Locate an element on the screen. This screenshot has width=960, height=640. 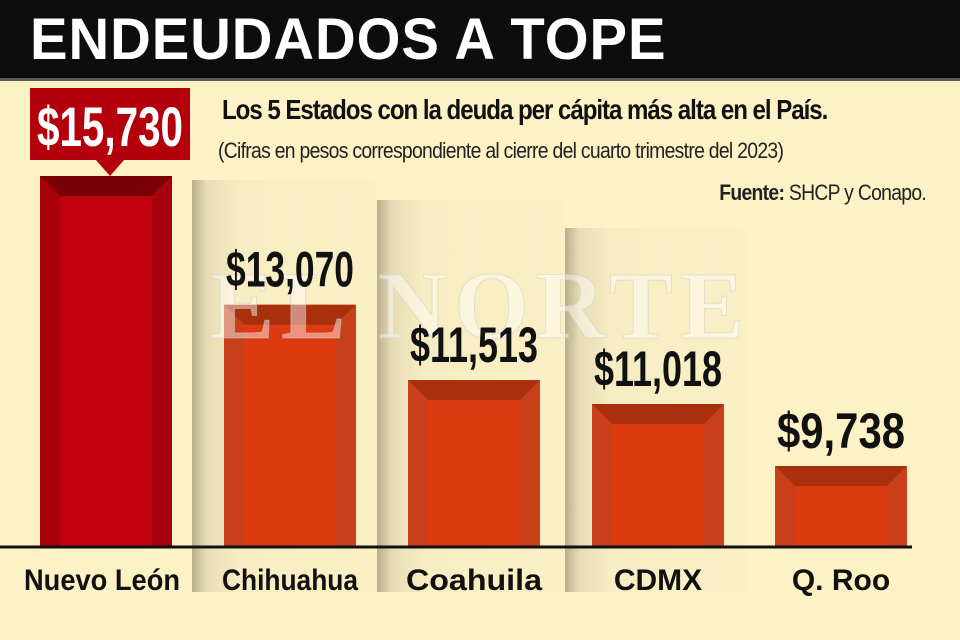
callout-pointer is located at coordinates (110, 168).